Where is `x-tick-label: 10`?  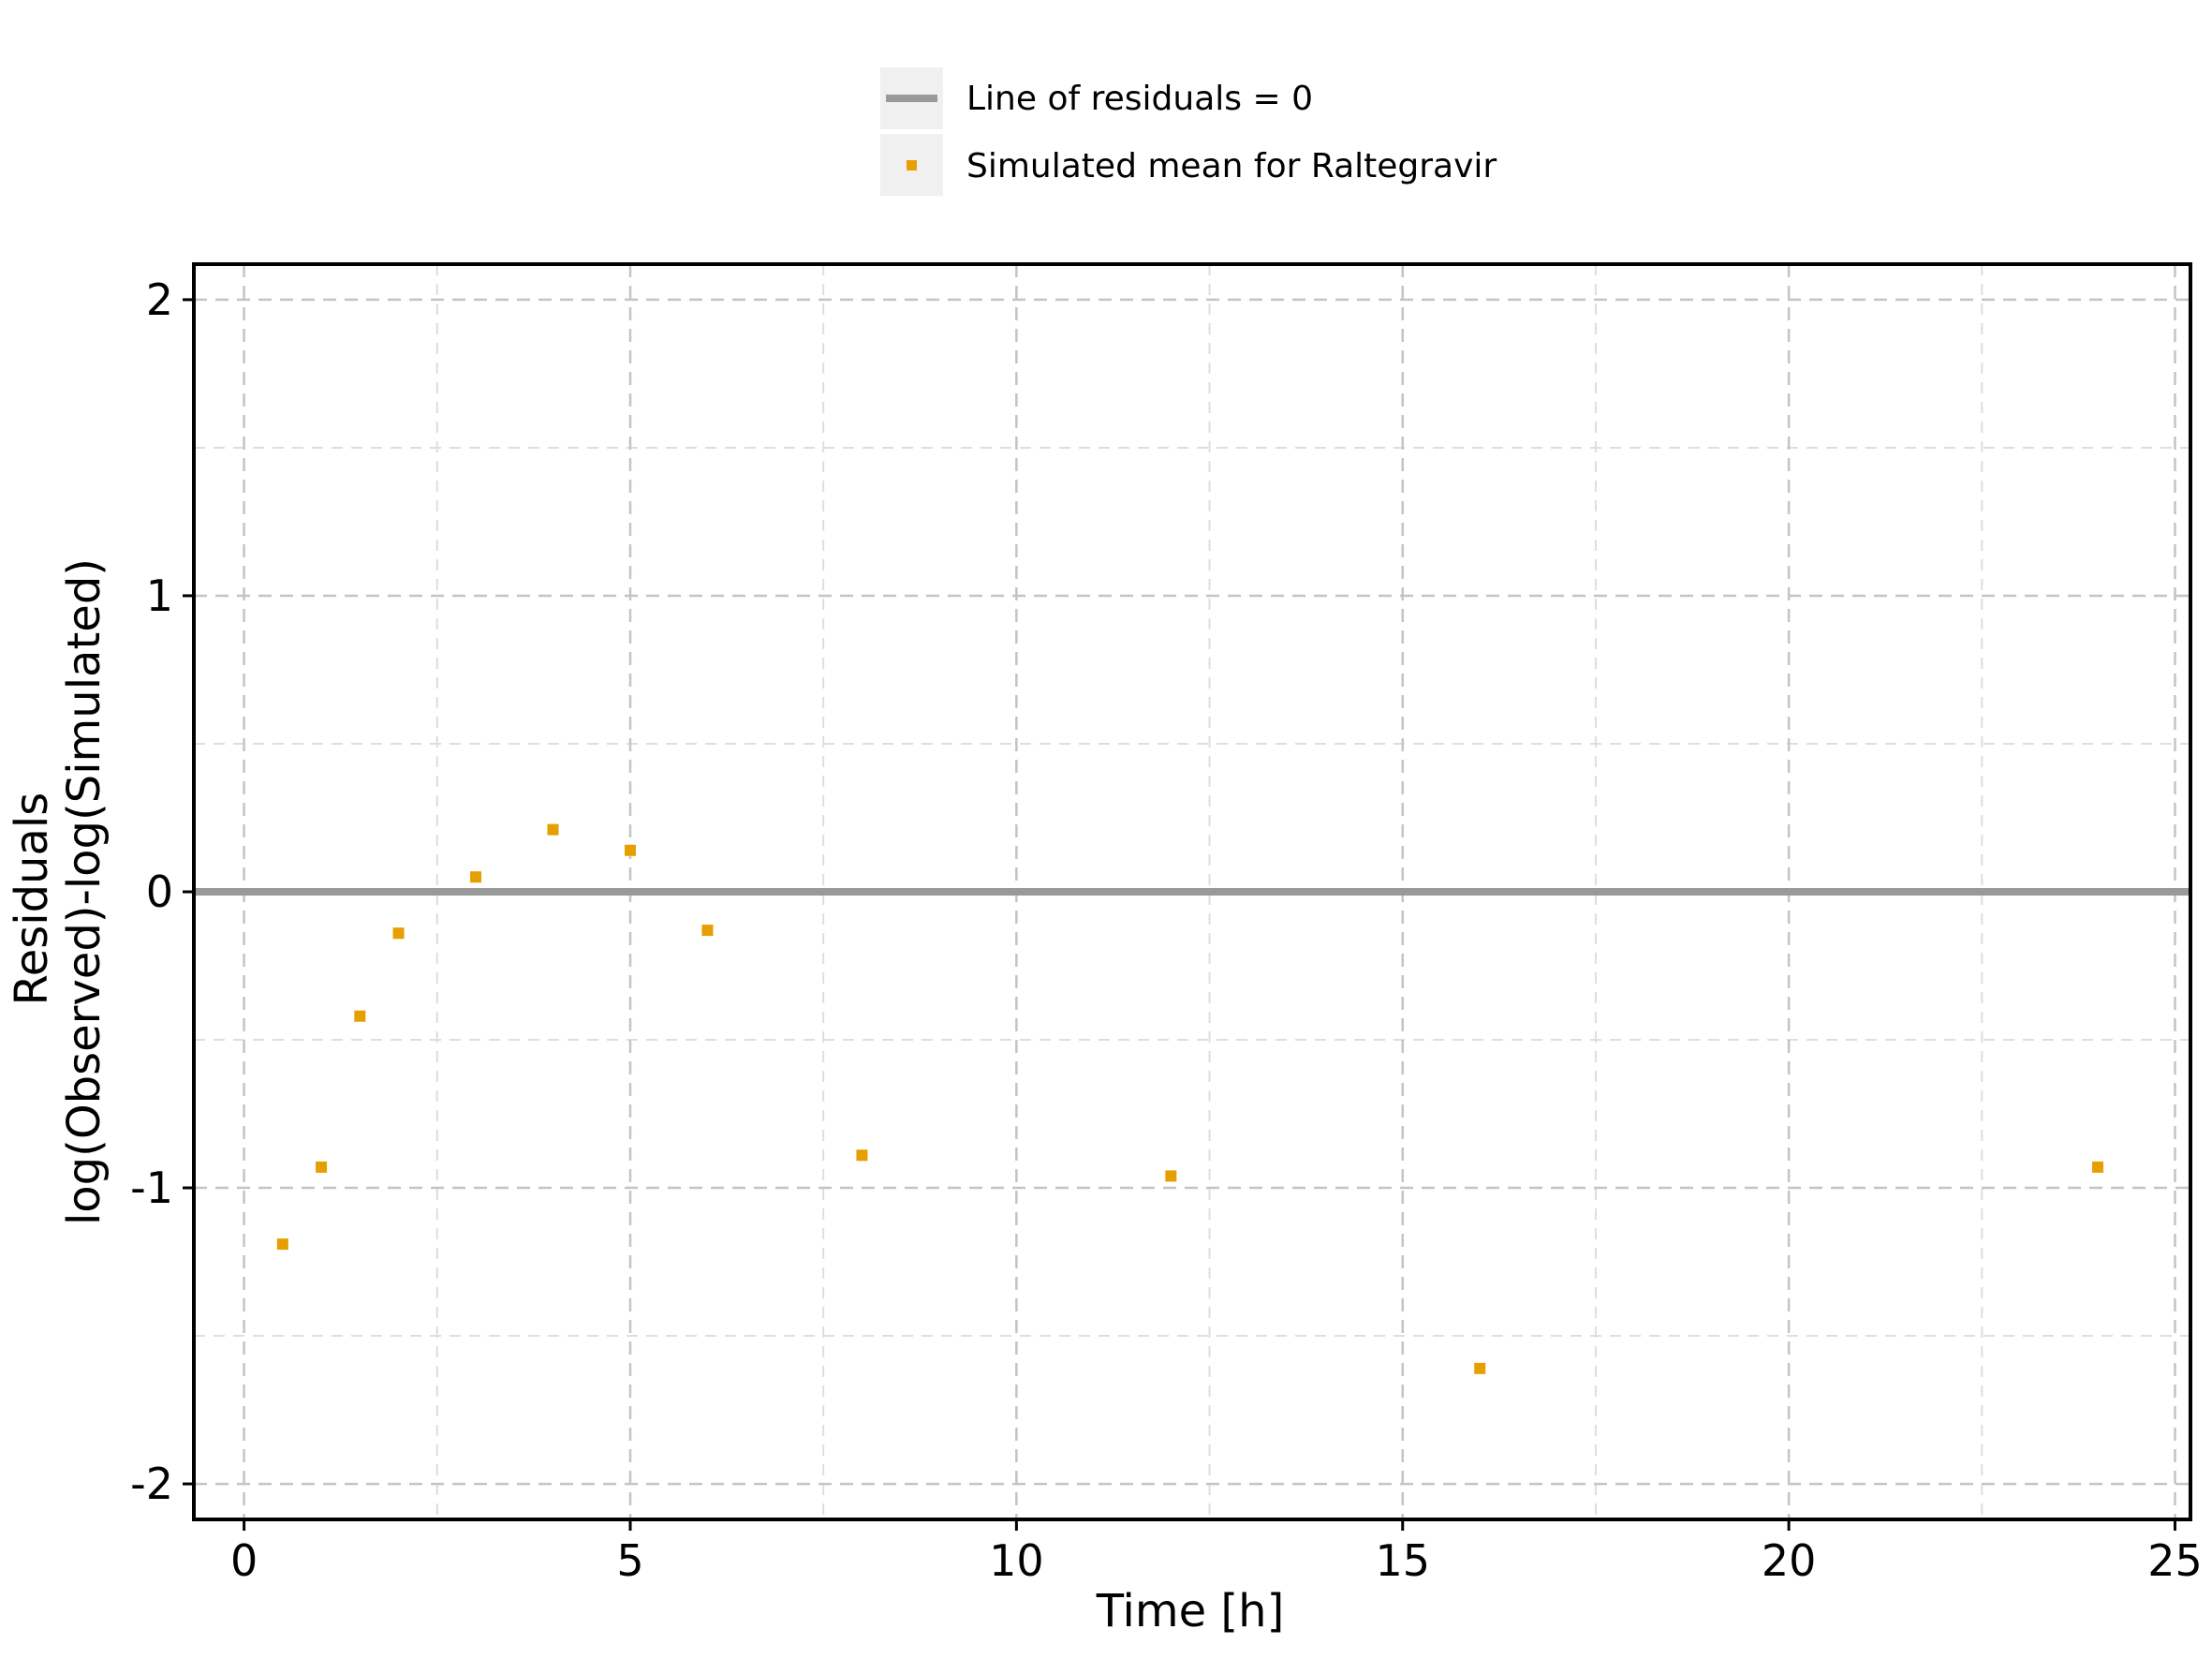
x-tick-label: 10 is located at coordinates (1017, 1561).